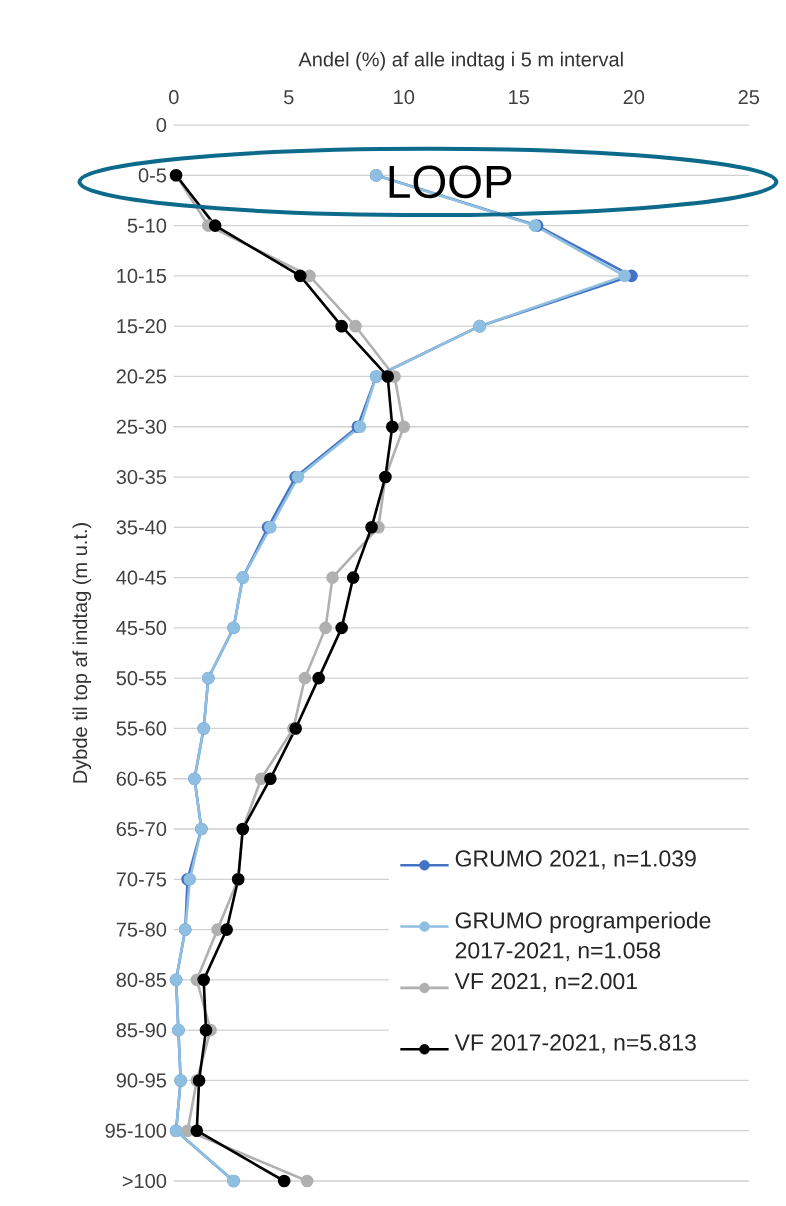 The image size is (786, 1206). Describe the element at coordinates (634, 97) in the screenshot. I see `x-tick-label: 20` at that location.